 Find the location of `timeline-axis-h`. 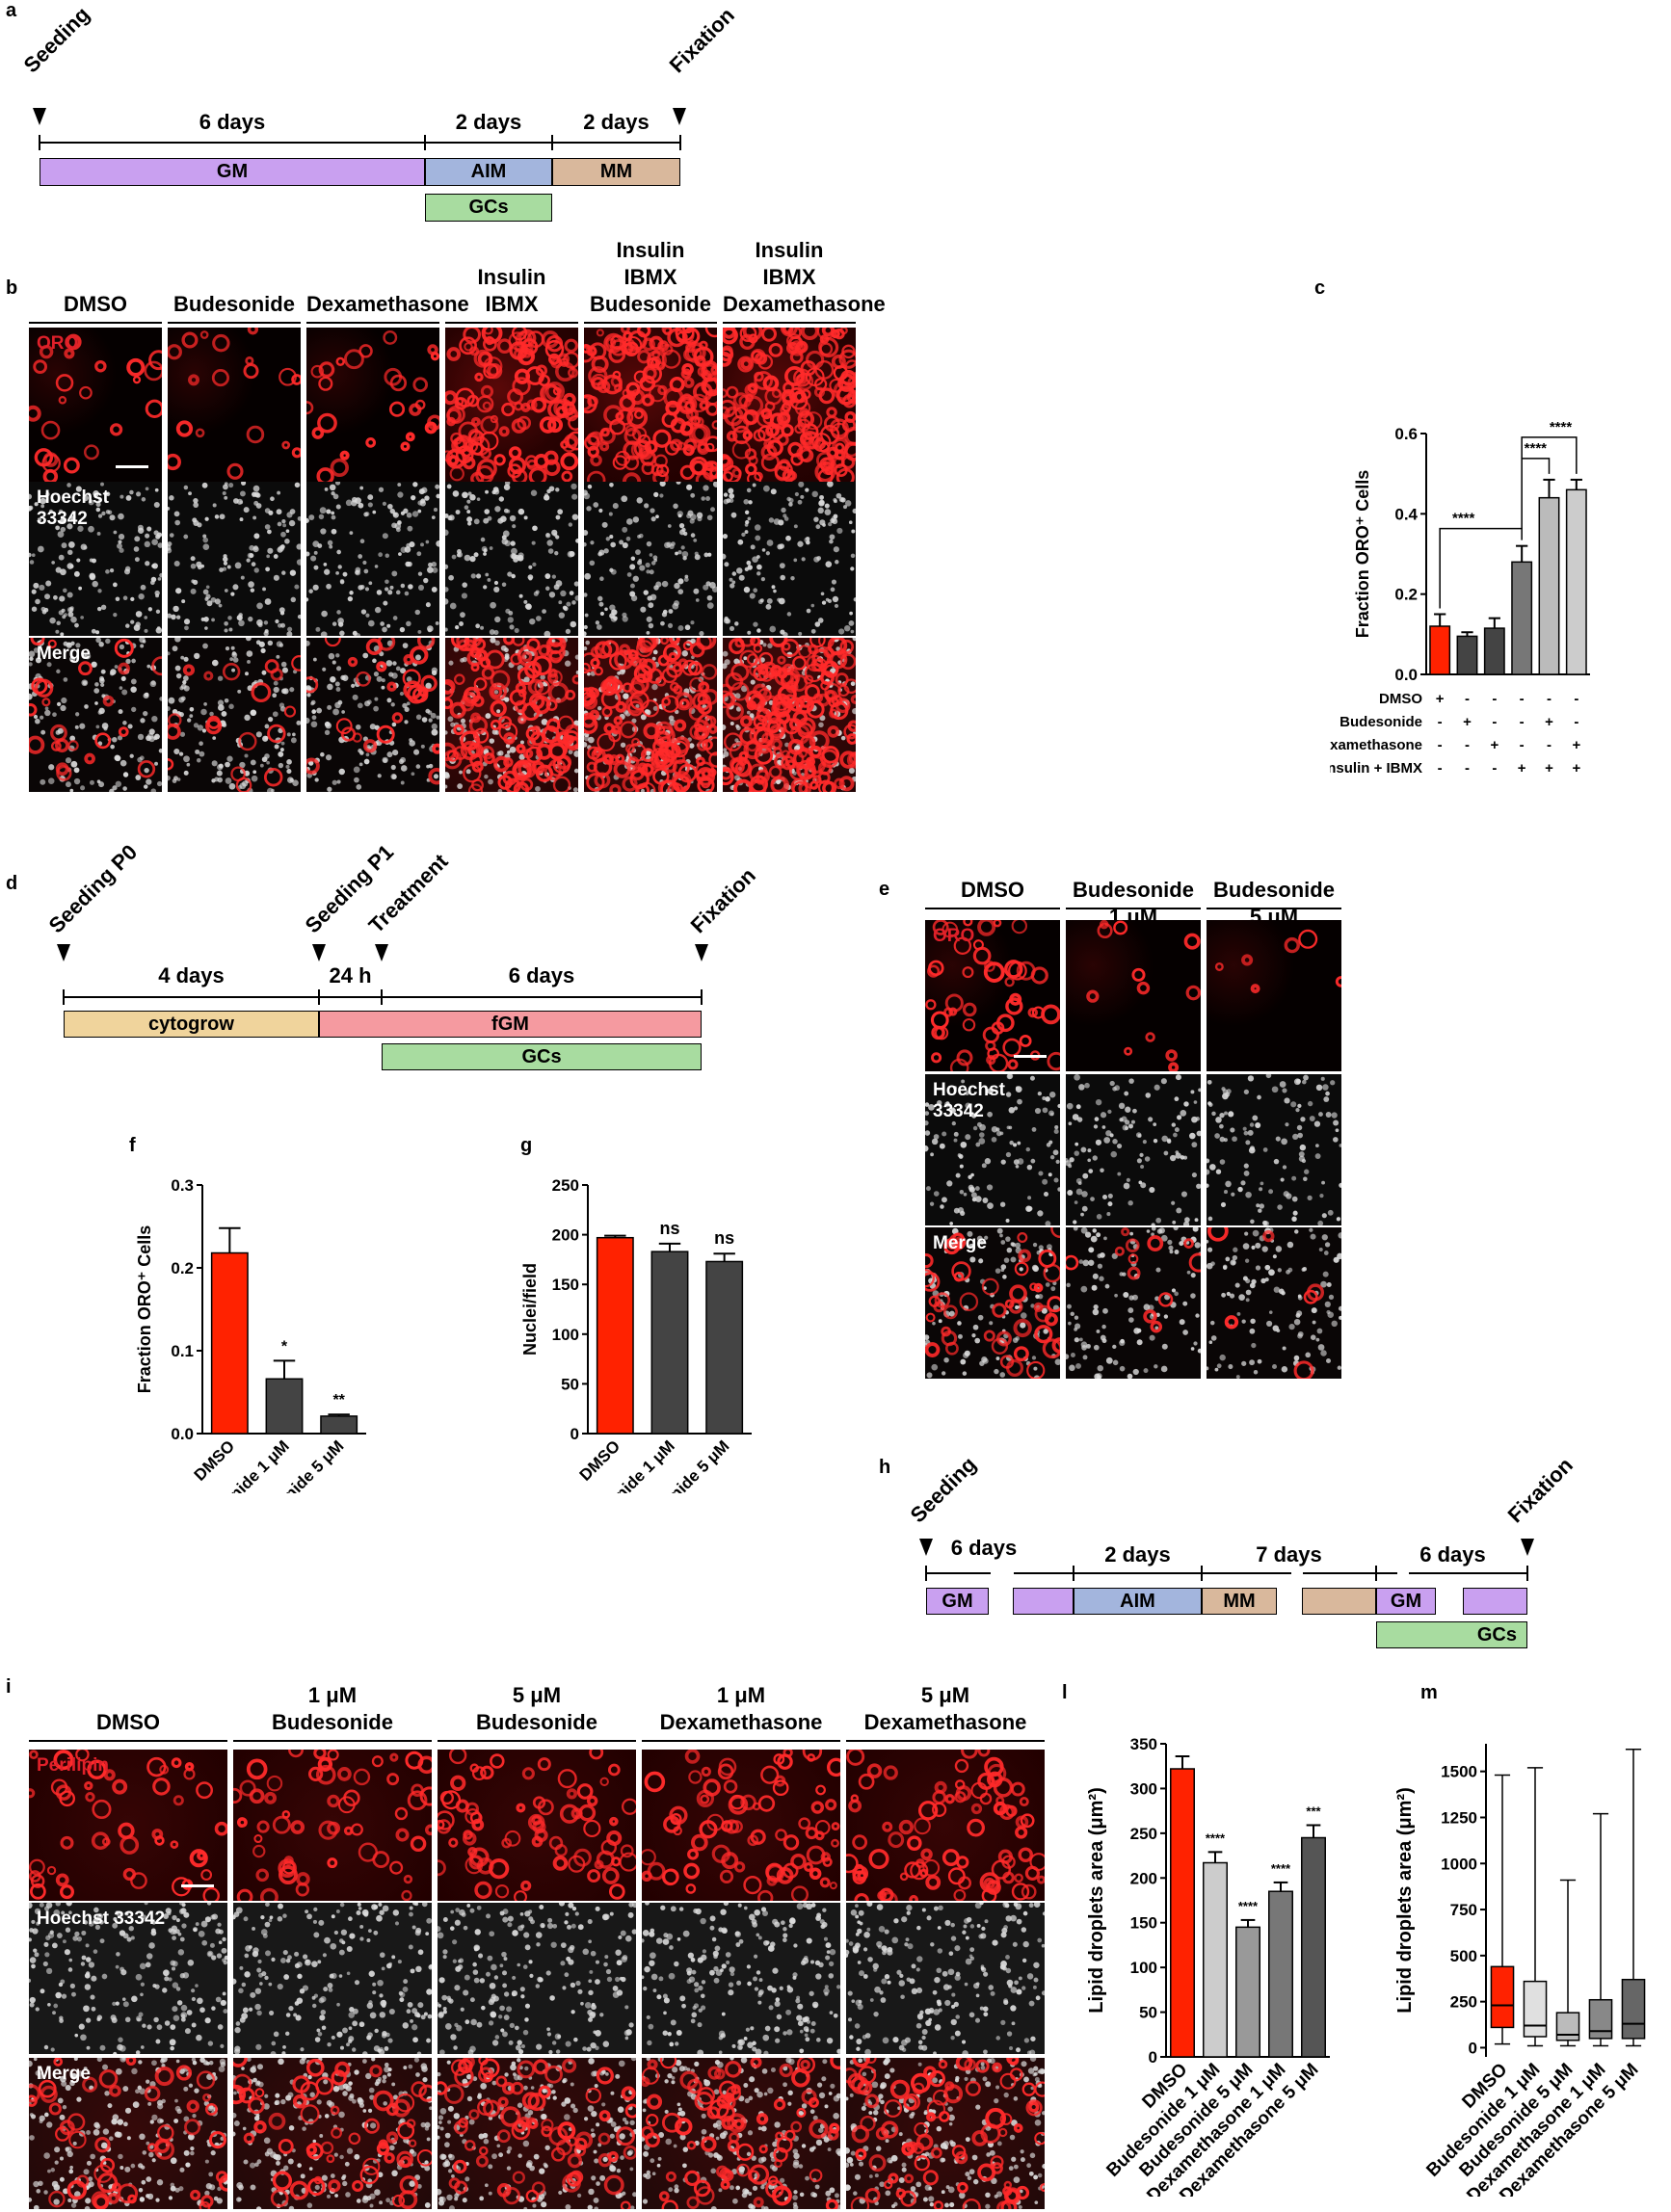

timeline-axis-h is located at coordinates (1226, 1573).